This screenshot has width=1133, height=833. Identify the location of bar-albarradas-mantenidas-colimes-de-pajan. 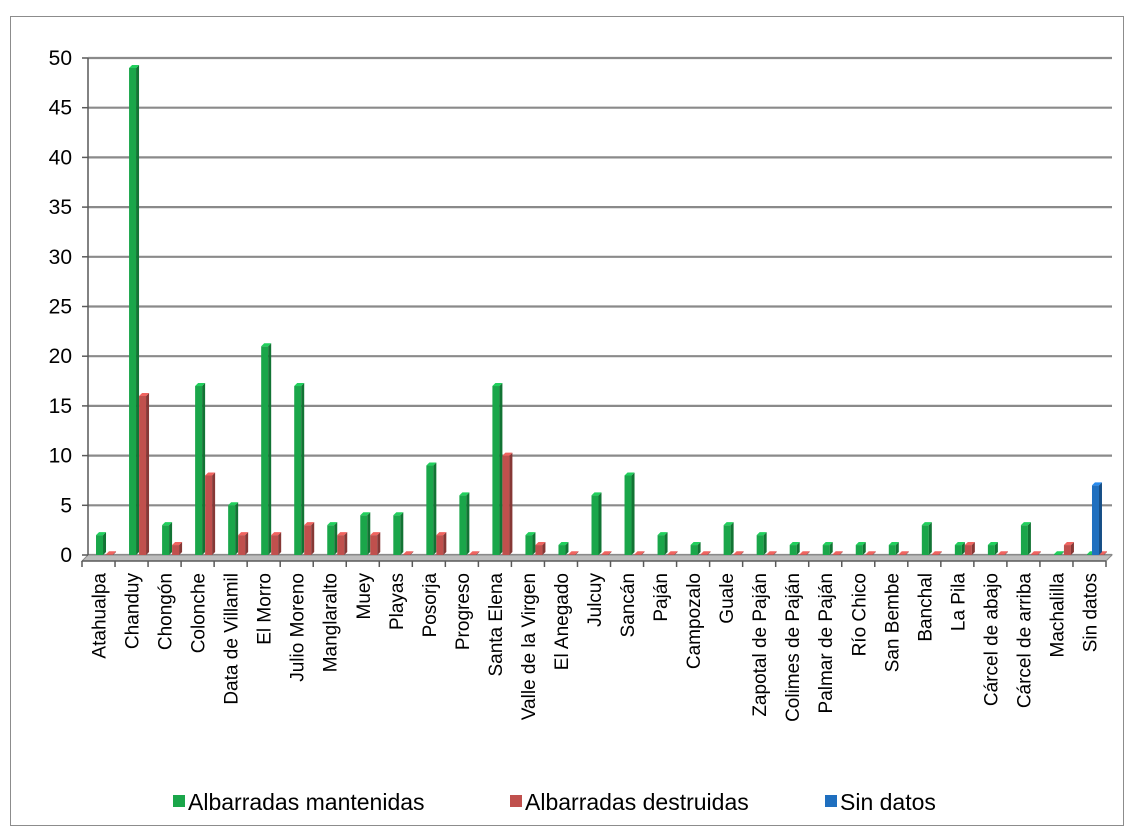
(794, 548).